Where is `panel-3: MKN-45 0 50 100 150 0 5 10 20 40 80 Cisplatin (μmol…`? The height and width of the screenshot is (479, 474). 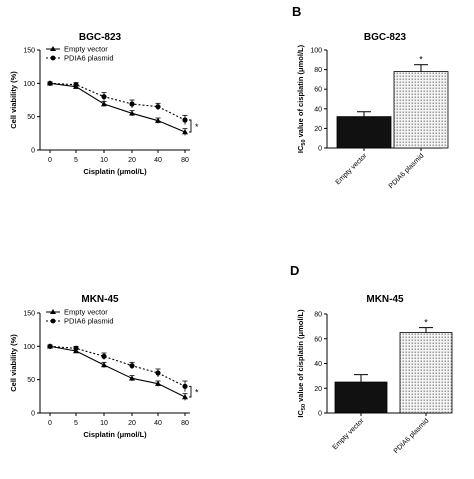 panel-3: MKN-45 0 50 100 150 0 5 10 20 40 80 Cisplatin (μmol… is located at coordinates (104, 366).